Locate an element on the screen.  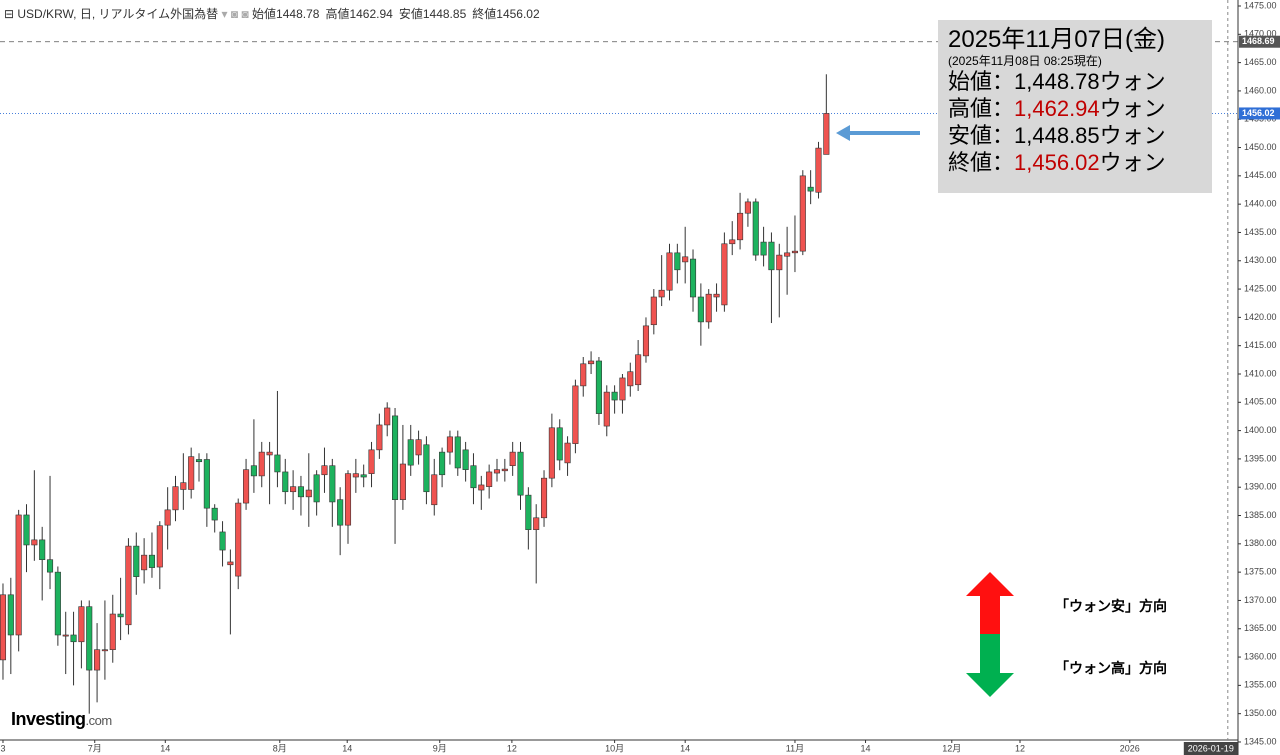
y-tick-label: 1465.00 is located at coordinates (1260, 62).